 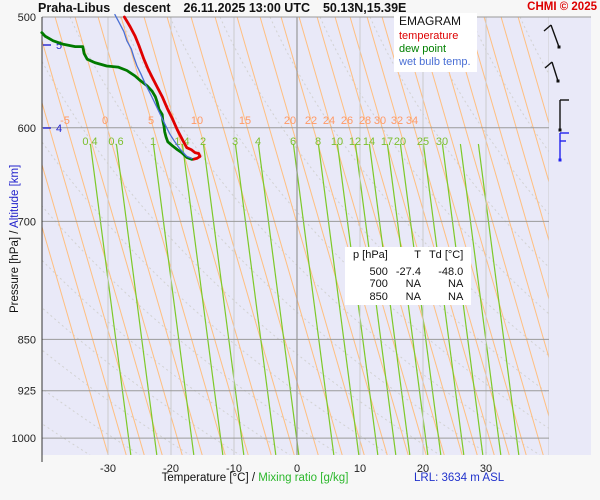 I want to click on dry-adiabat-label: 0, so click(x=105, y=121).